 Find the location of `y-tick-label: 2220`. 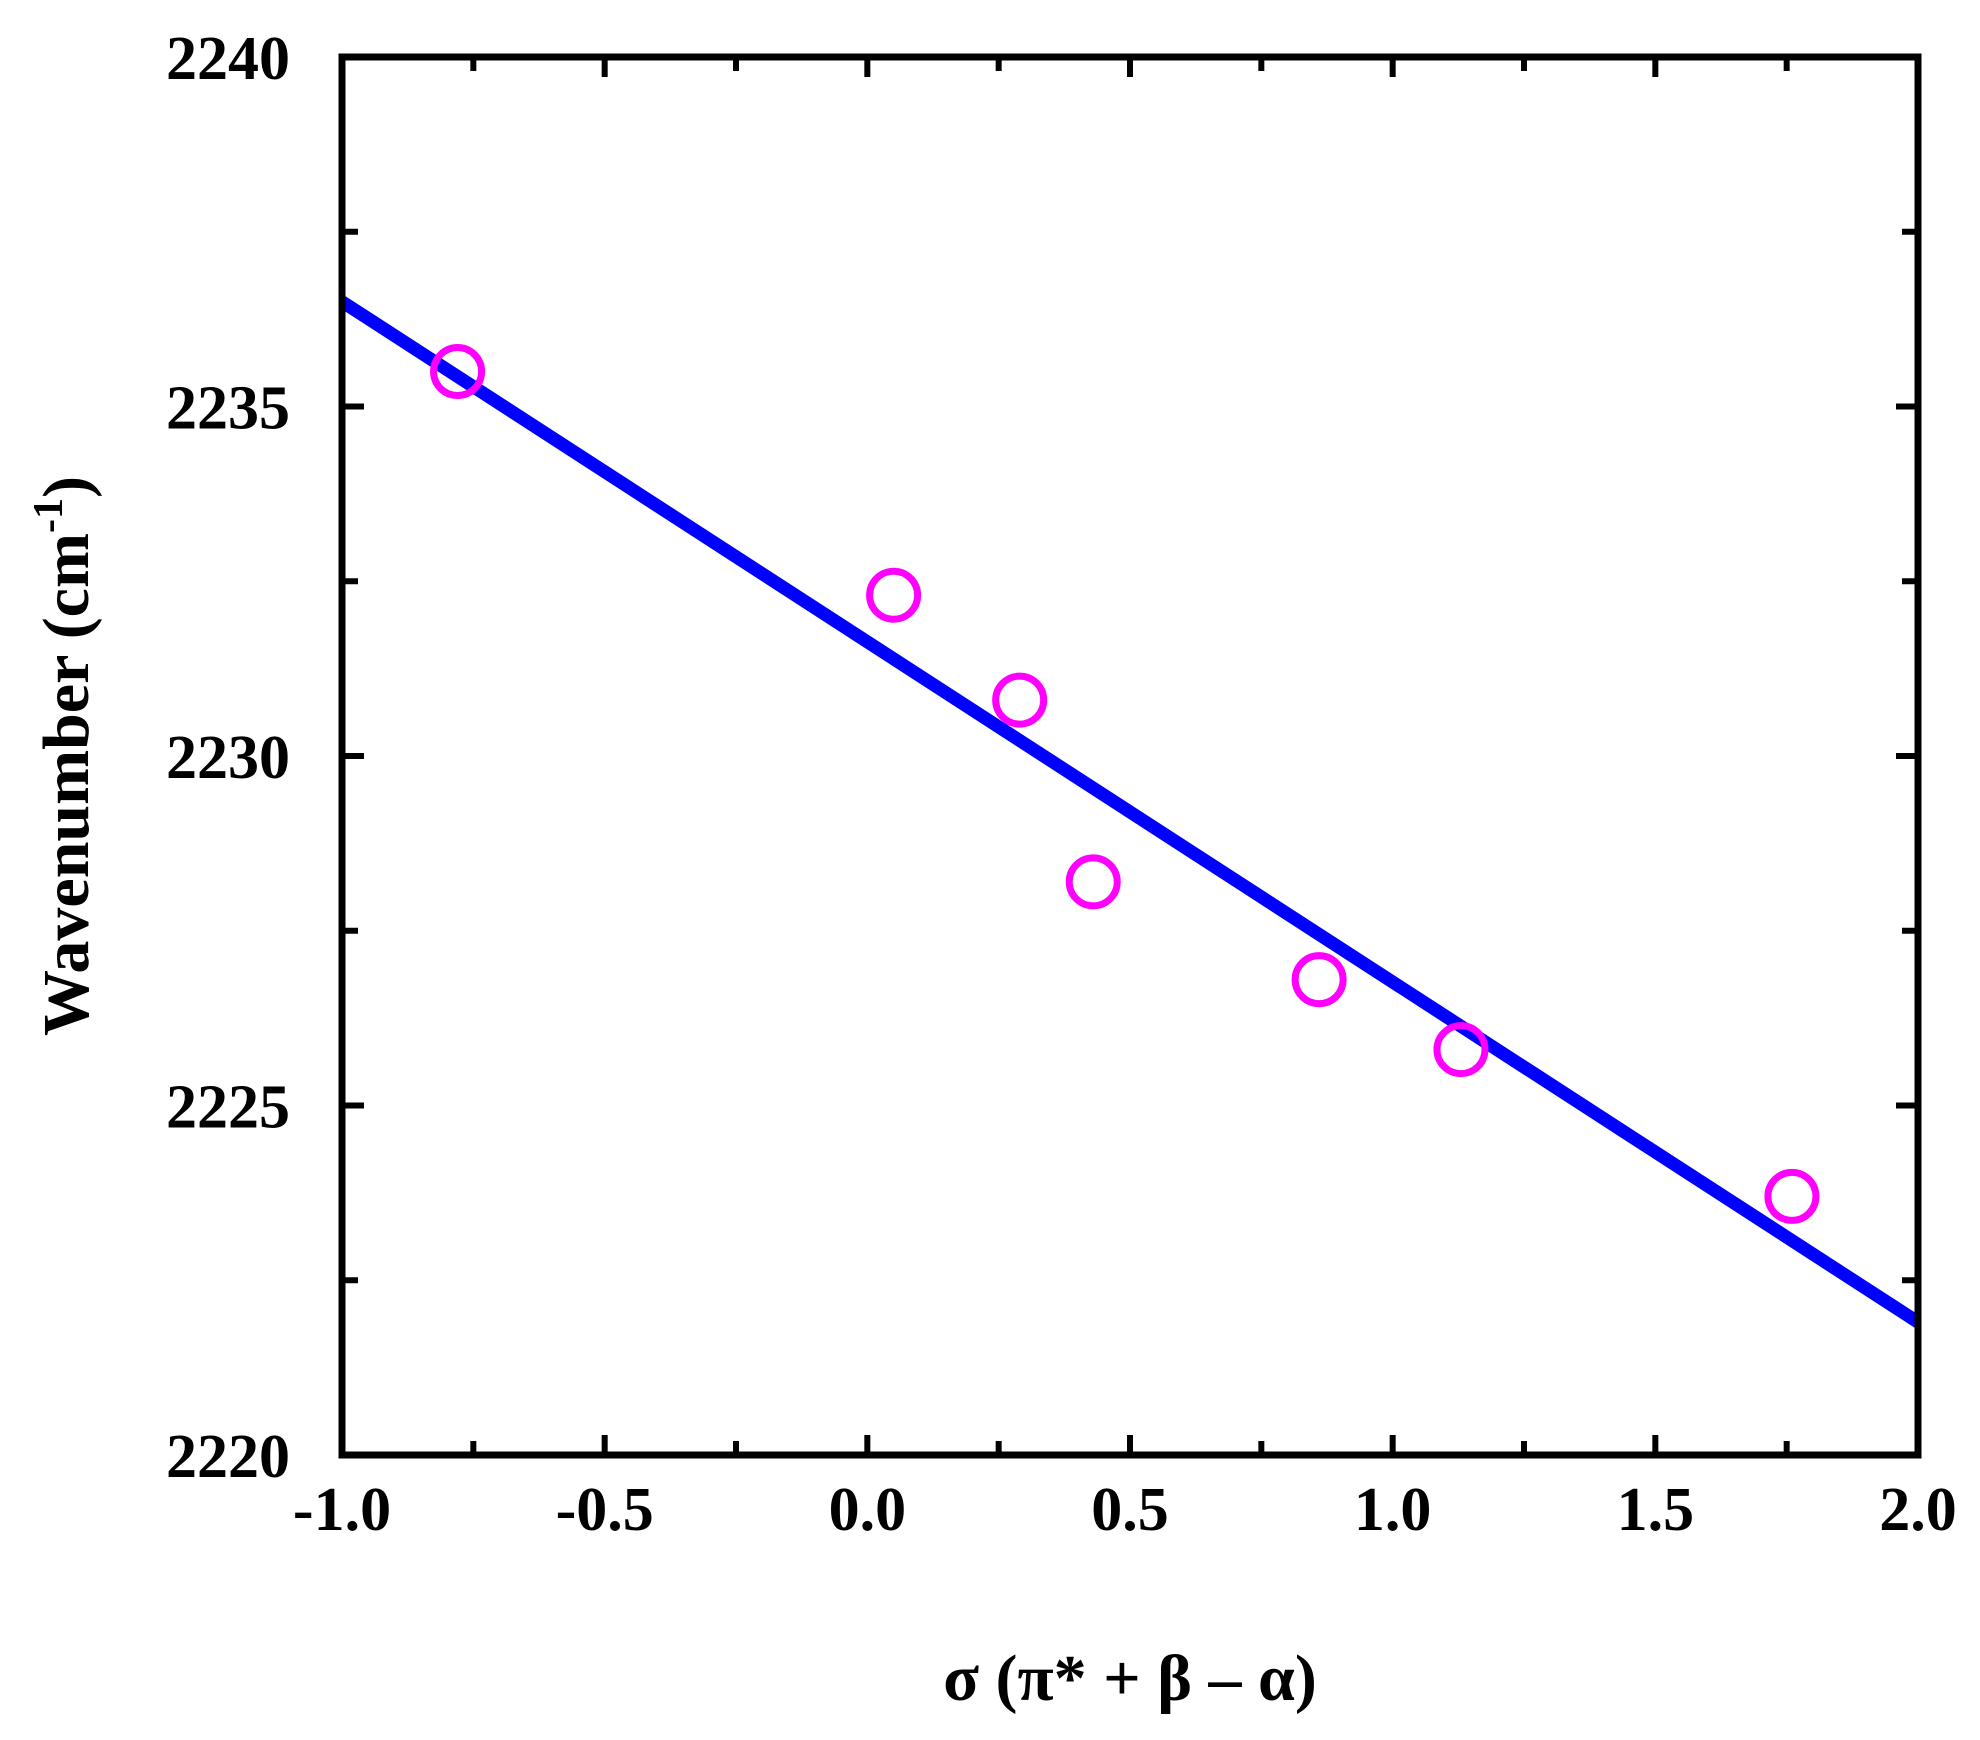

y-tick-label: 2220 is located at coordinates (228, 1457).